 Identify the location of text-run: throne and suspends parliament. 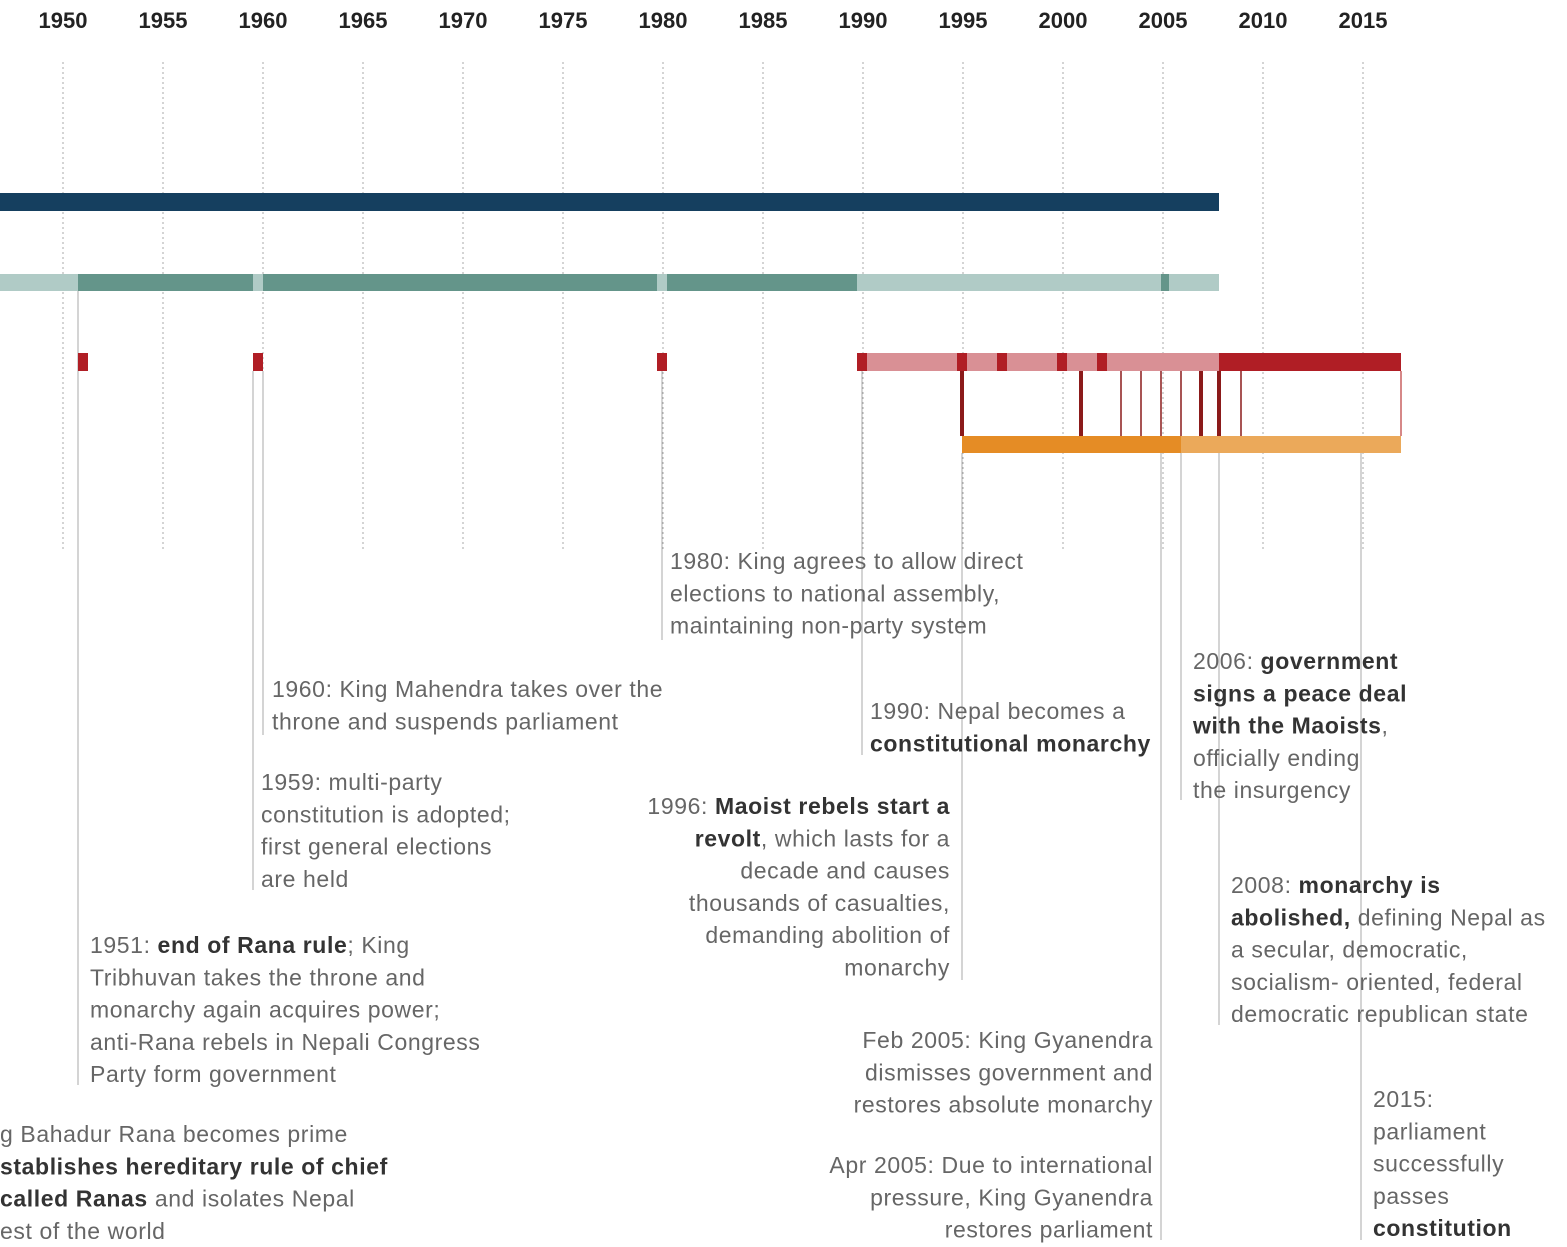
(445, 721).